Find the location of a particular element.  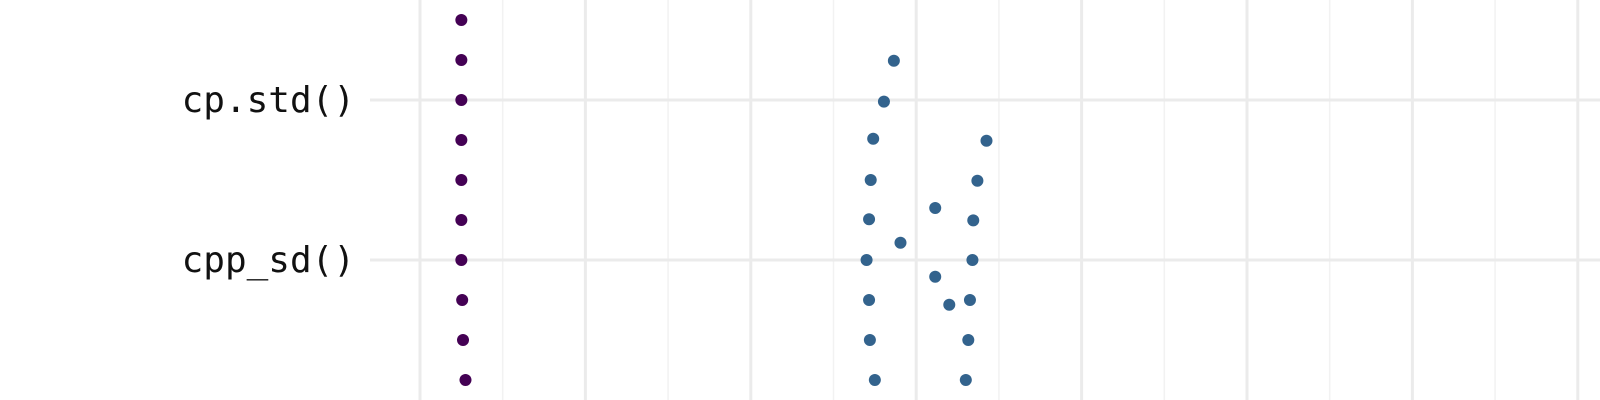

y-tick-label: cpp_sd() is located at coordinates (268, 260).